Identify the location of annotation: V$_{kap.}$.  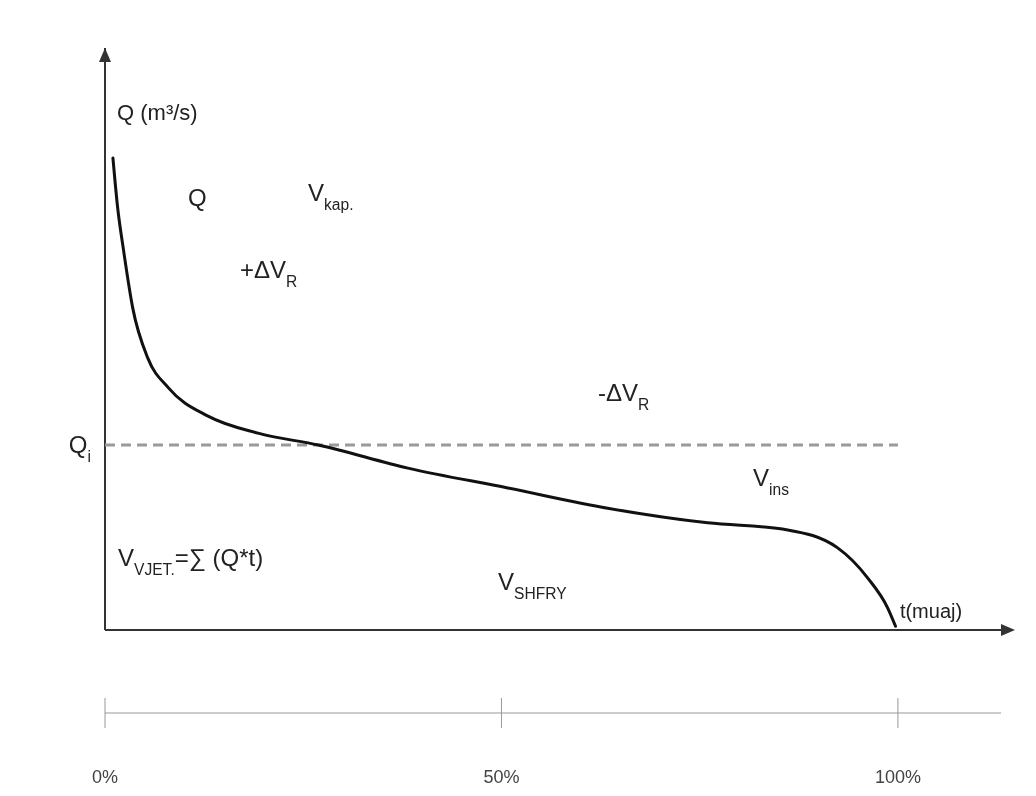
(331, 196).